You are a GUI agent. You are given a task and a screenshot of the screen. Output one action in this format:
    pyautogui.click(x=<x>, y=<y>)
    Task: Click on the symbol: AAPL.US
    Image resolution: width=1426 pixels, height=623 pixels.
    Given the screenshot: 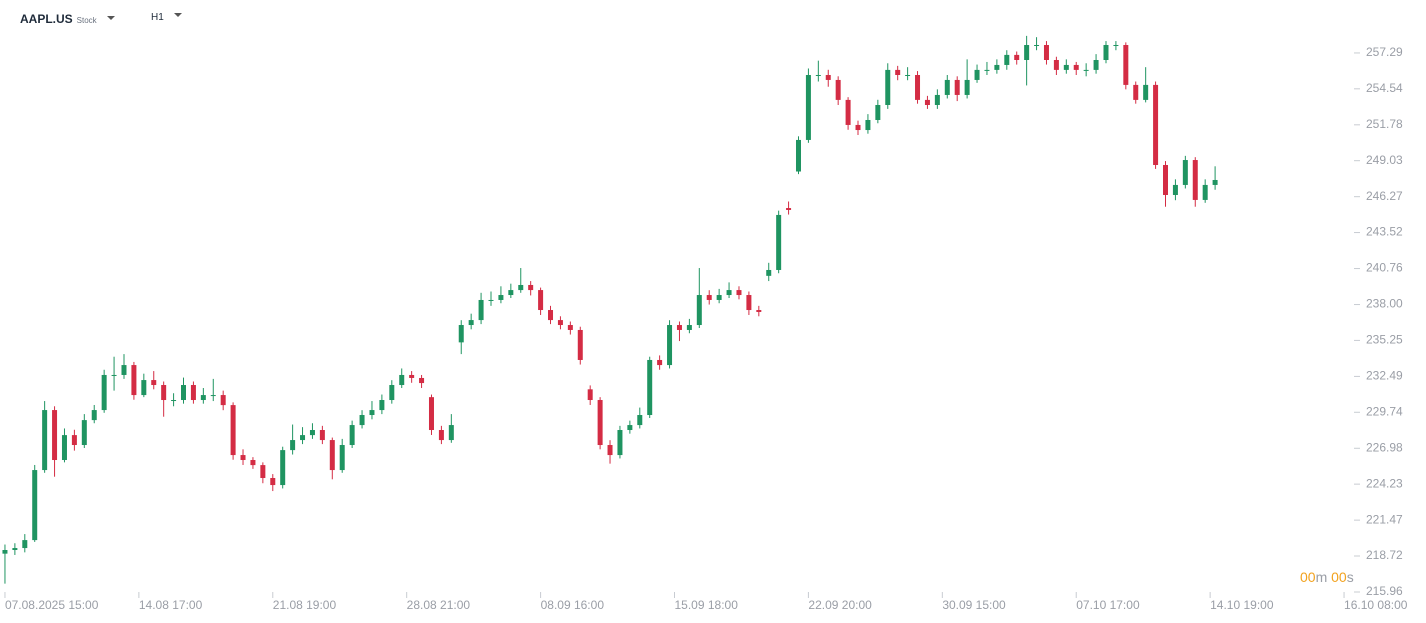 What is the action you would take?
    pyautogui.click(x=46, y=19)
    